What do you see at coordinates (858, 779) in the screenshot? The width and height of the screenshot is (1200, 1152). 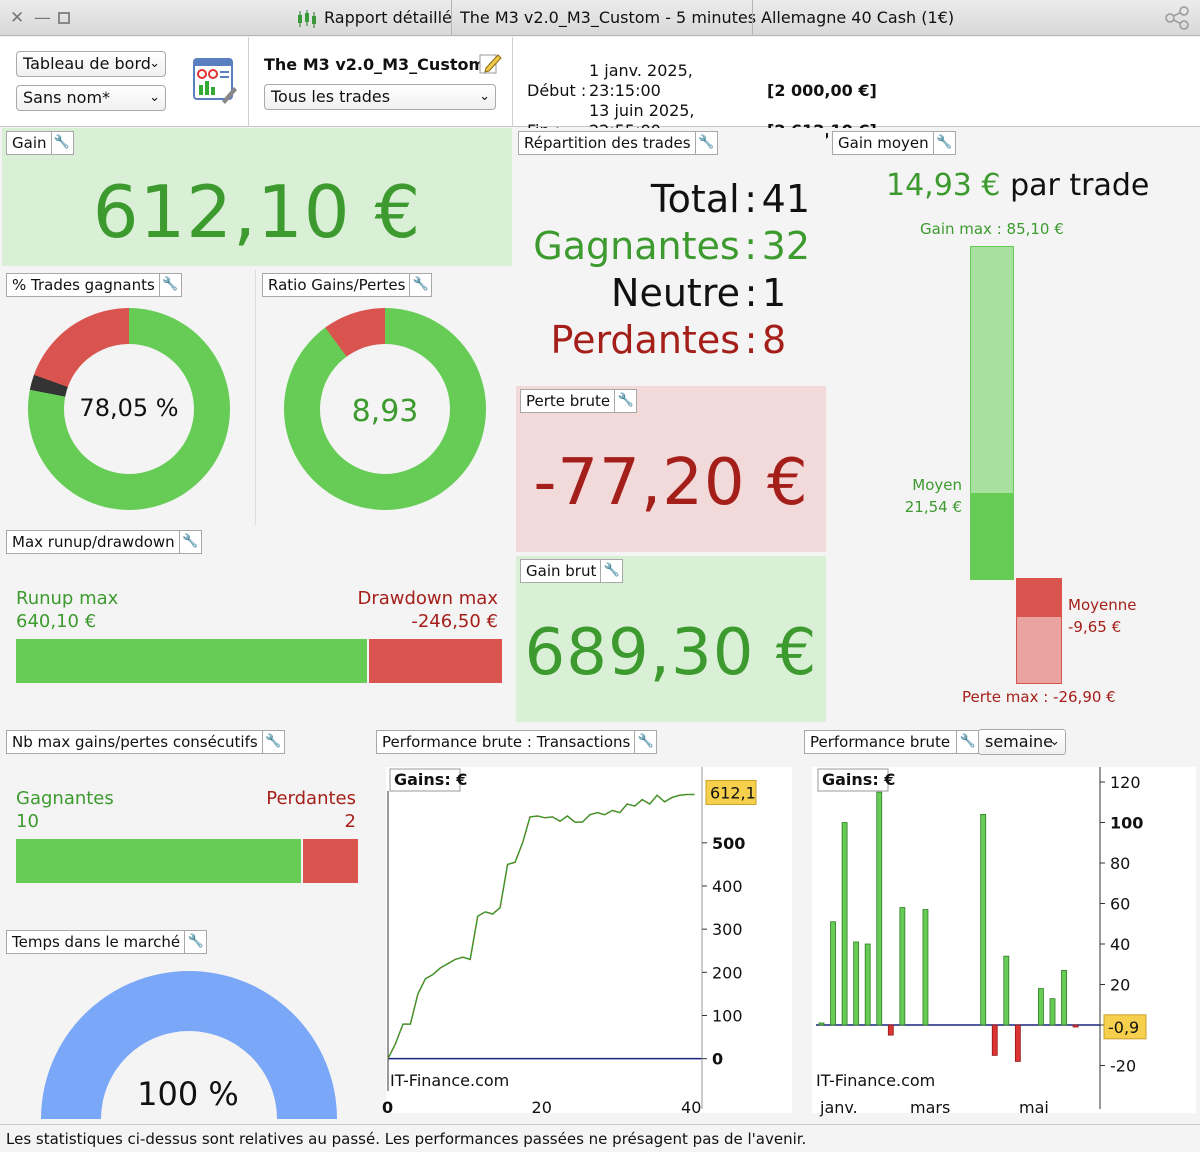 I see `axis-badge-label: Gains: €` at bounding box center [858, 779].